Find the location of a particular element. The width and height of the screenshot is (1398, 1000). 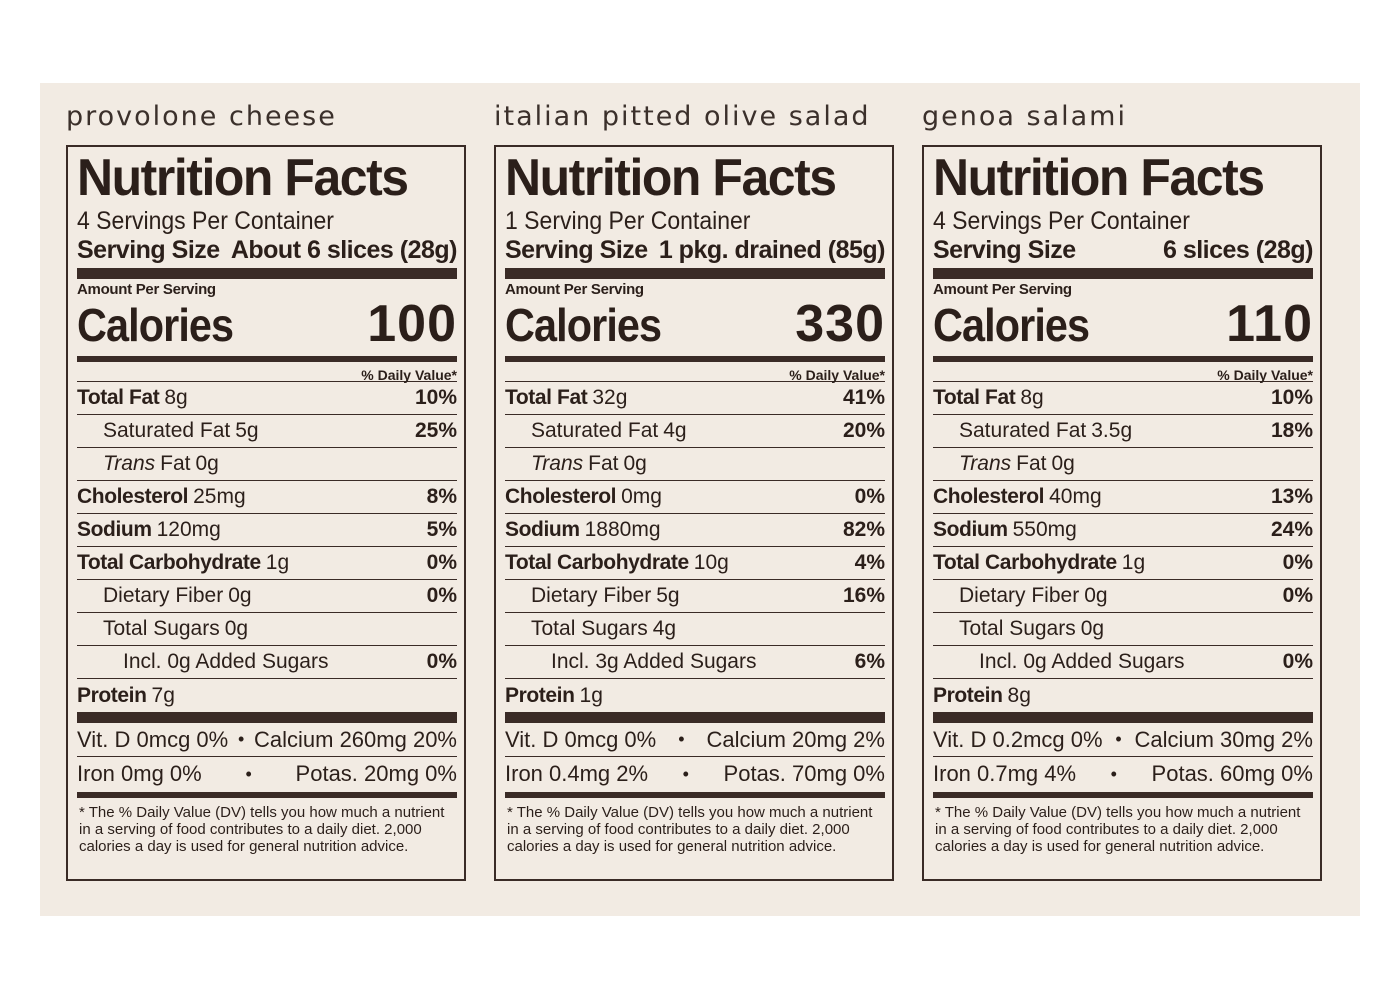

nutrient-label: Saturated Fat 3.5g is located at coordinates (1032, 431).